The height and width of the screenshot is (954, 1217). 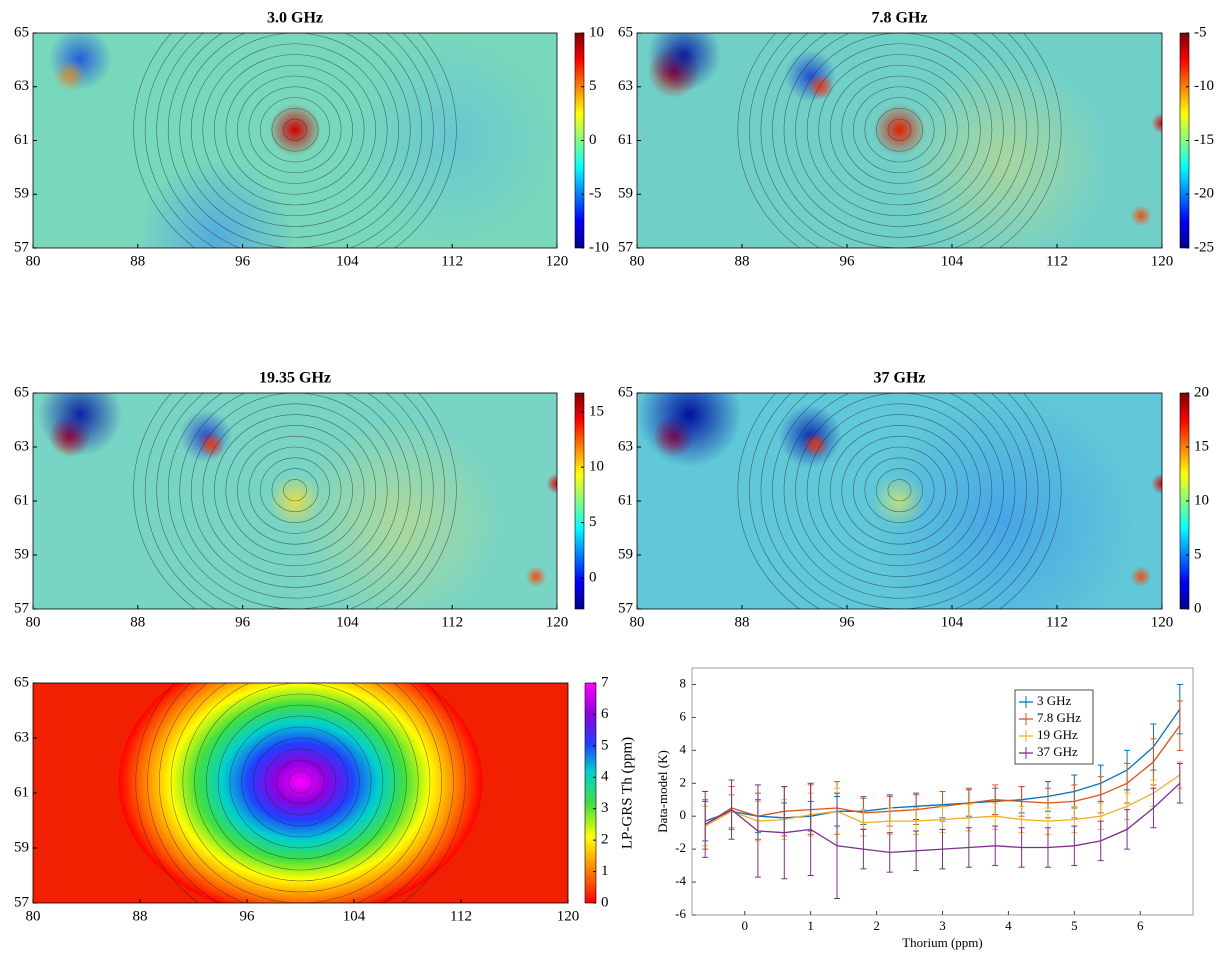 What do you see at coordinates (876, 925) in the screenshot?
I see `x-tick-label: 2` at bounding box center [876, 925].